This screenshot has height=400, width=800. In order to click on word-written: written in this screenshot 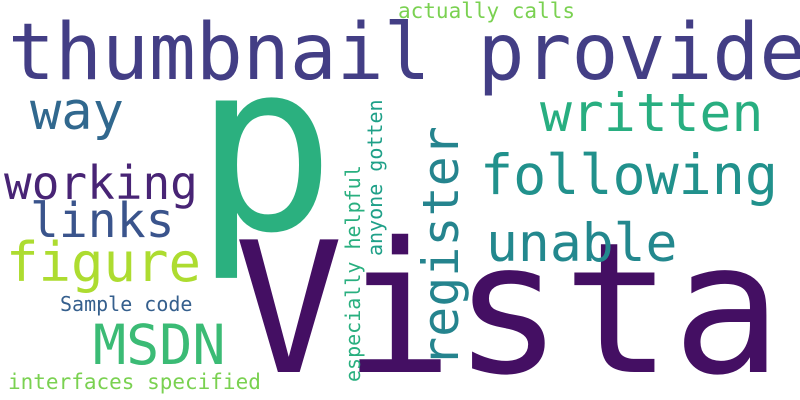, I will do `click(652, 113)`.